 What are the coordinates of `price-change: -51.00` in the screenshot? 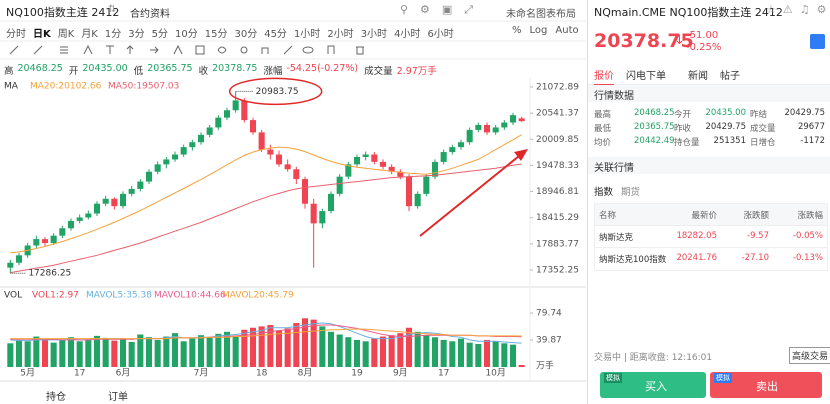 It's located at (702, 35).